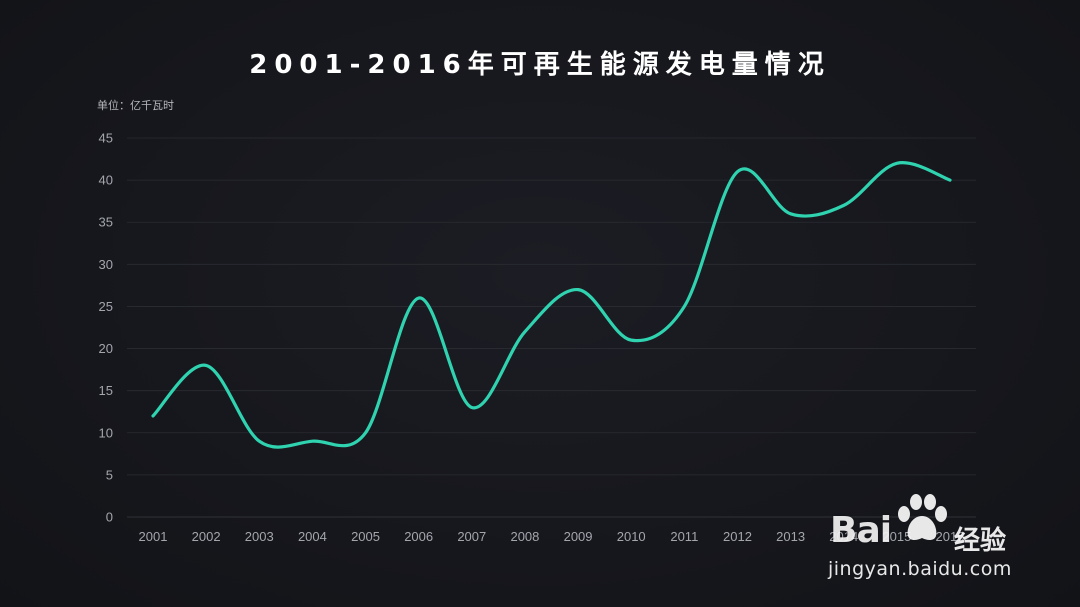  Describe the element at coordinates (106, 328) in the screenshot. I see `y-axis-ticks: 0 5 10 15 20 25 30 35 40 45` at that location.